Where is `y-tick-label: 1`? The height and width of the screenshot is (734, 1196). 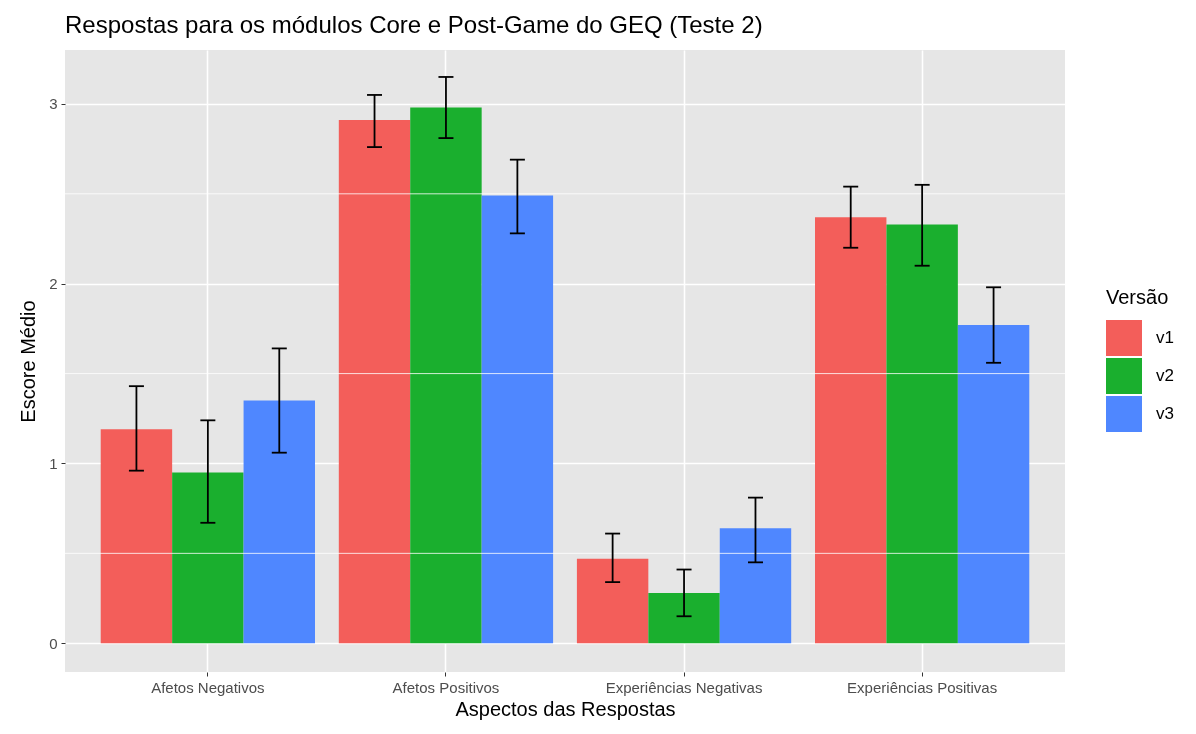 y-tick-label: 1 is located at coordinates (53, 463).